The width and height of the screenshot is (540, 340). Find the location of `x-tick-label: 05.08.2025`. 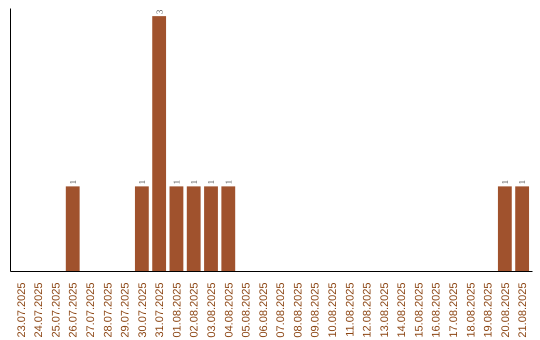

x-tick-label: 05.08.2025 is located at coordinates (246, 310).